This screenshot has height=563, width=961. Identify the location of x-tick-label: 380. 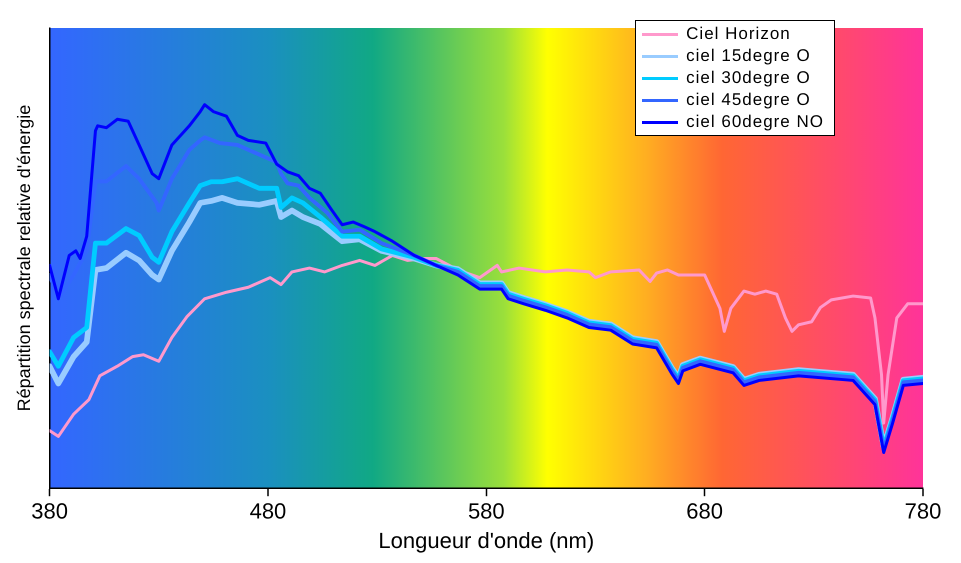
(49, 511).